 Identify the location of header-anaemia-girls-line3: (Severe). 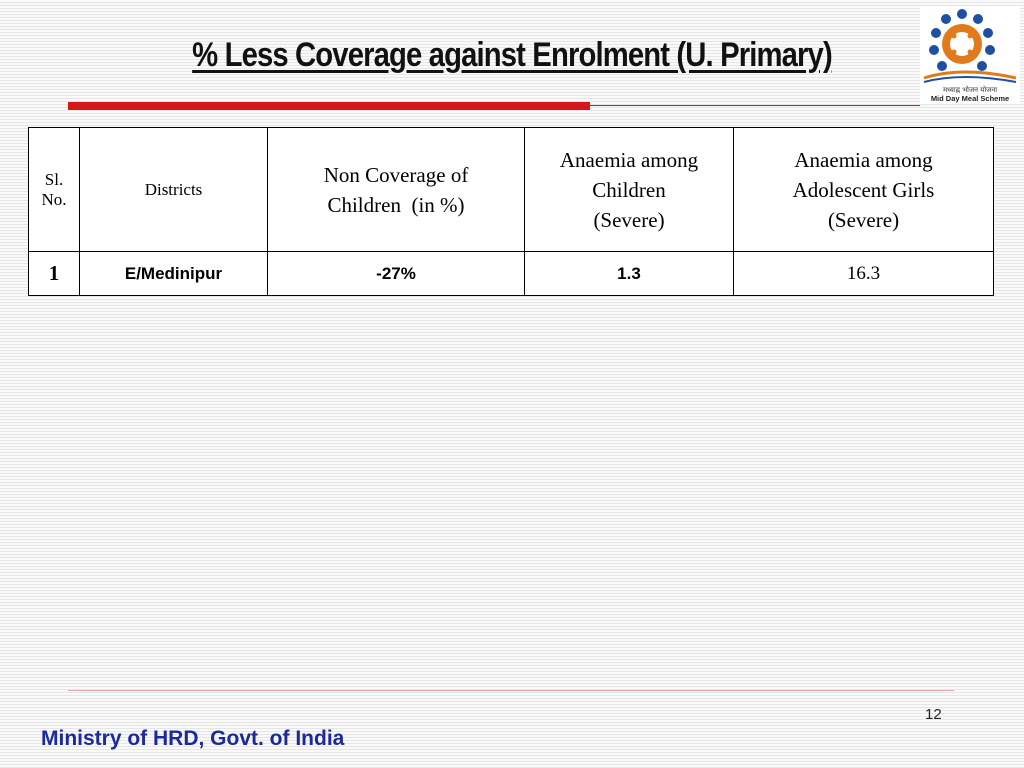
(863, 219).